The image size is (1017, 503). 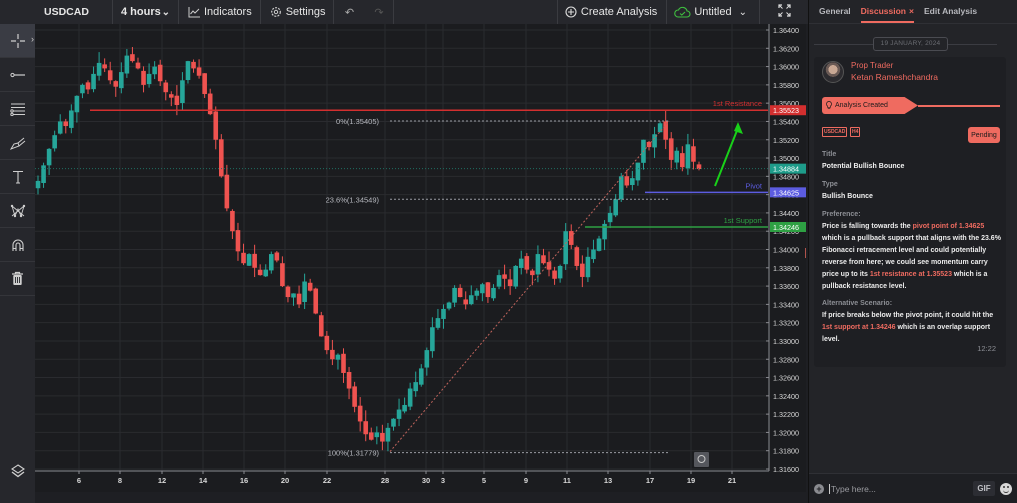 I want to click on svg-text: 1.36200, so click(x=786, y=48).